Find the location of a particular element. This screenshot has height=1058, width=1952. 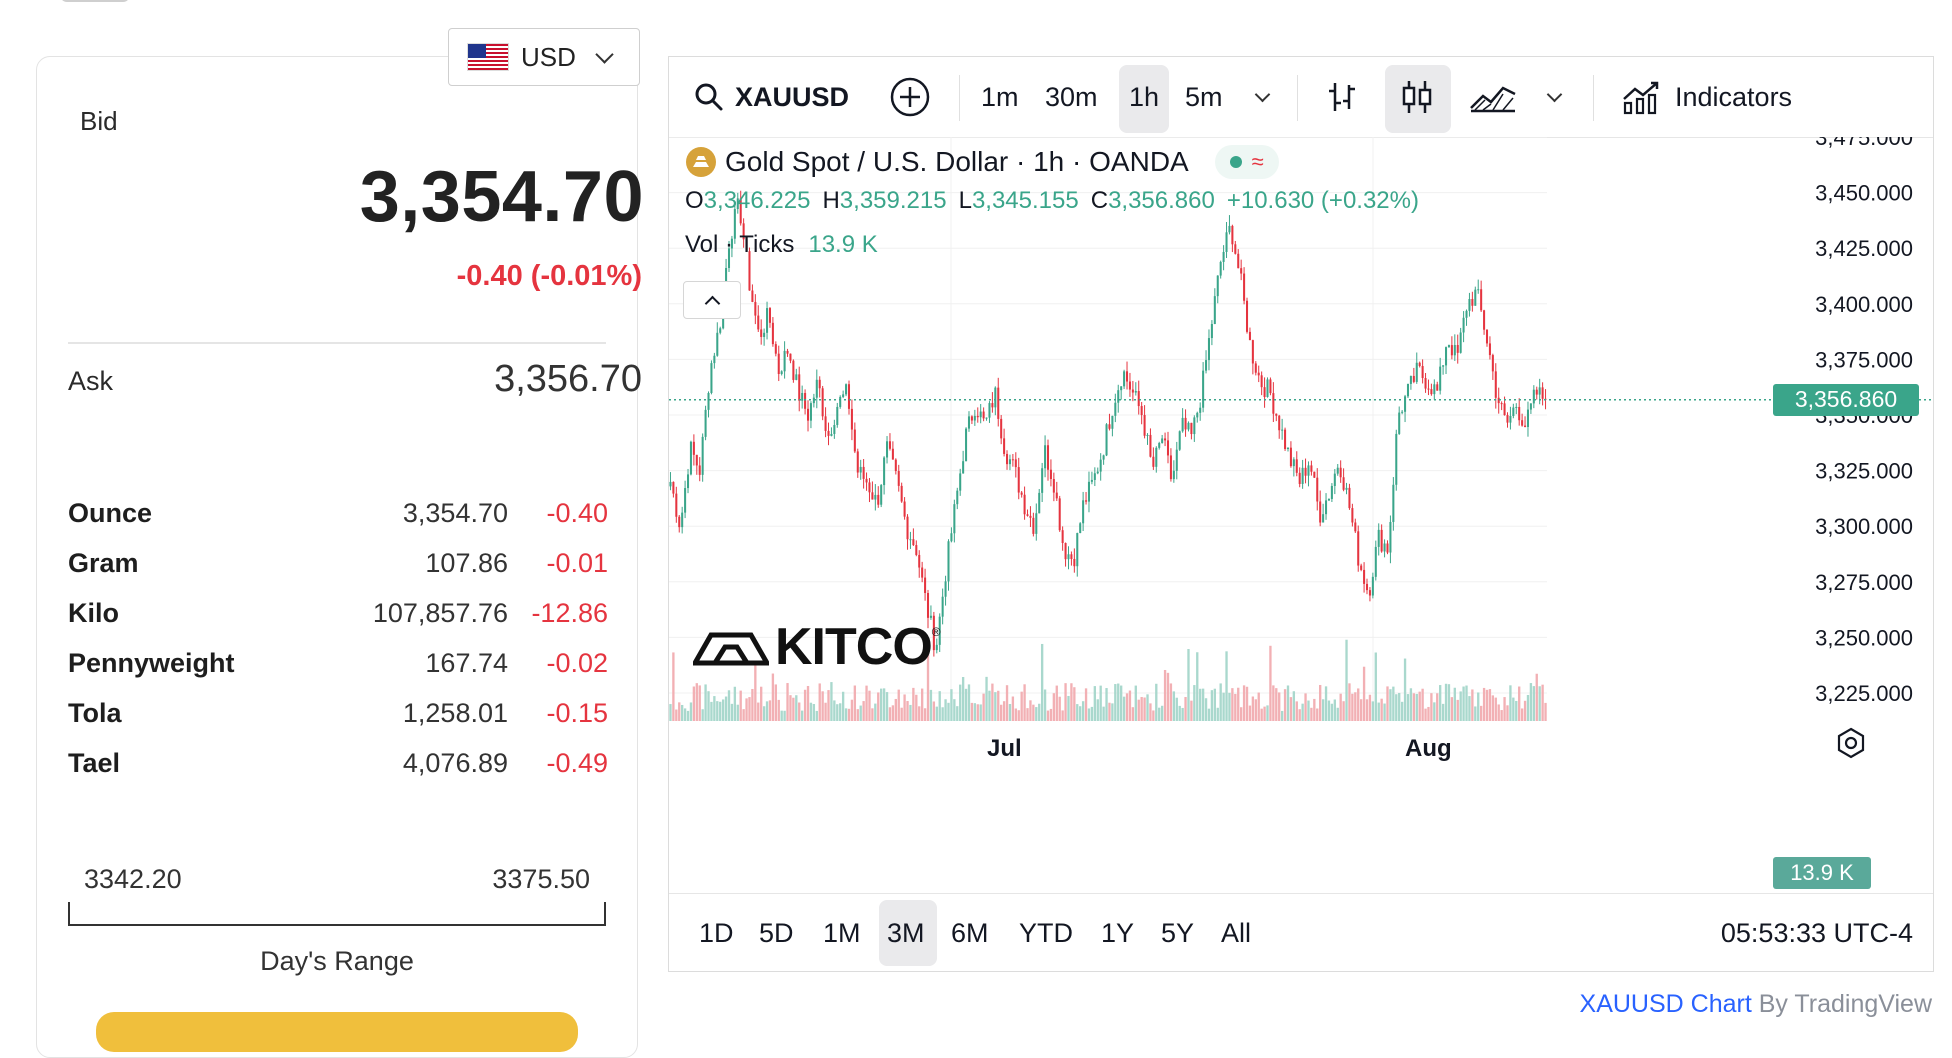

range-1m: 1M is located at coordinates (842, 932).